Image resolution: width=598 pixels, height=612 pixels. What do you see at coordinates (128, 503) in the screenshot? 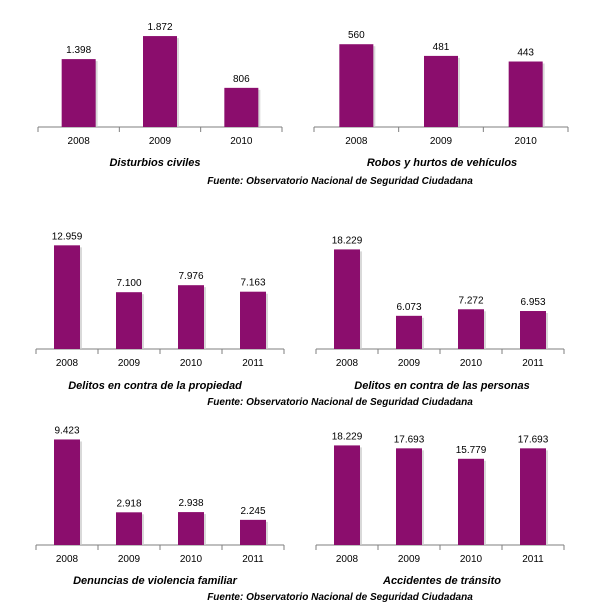
I see `data-label: 2.918` at bounding box center [128, 503].